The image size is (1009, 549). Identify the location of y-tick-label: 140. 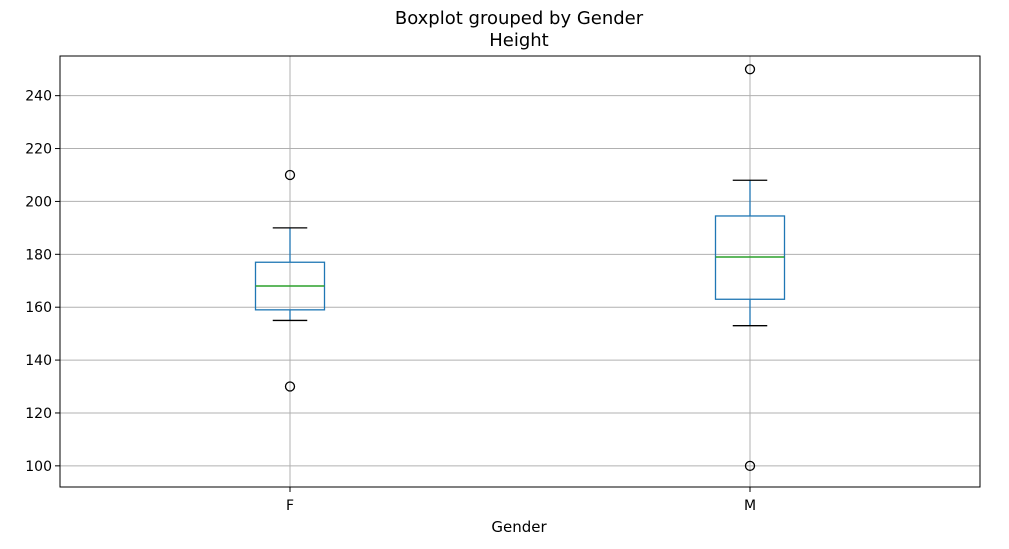
(38, 361).